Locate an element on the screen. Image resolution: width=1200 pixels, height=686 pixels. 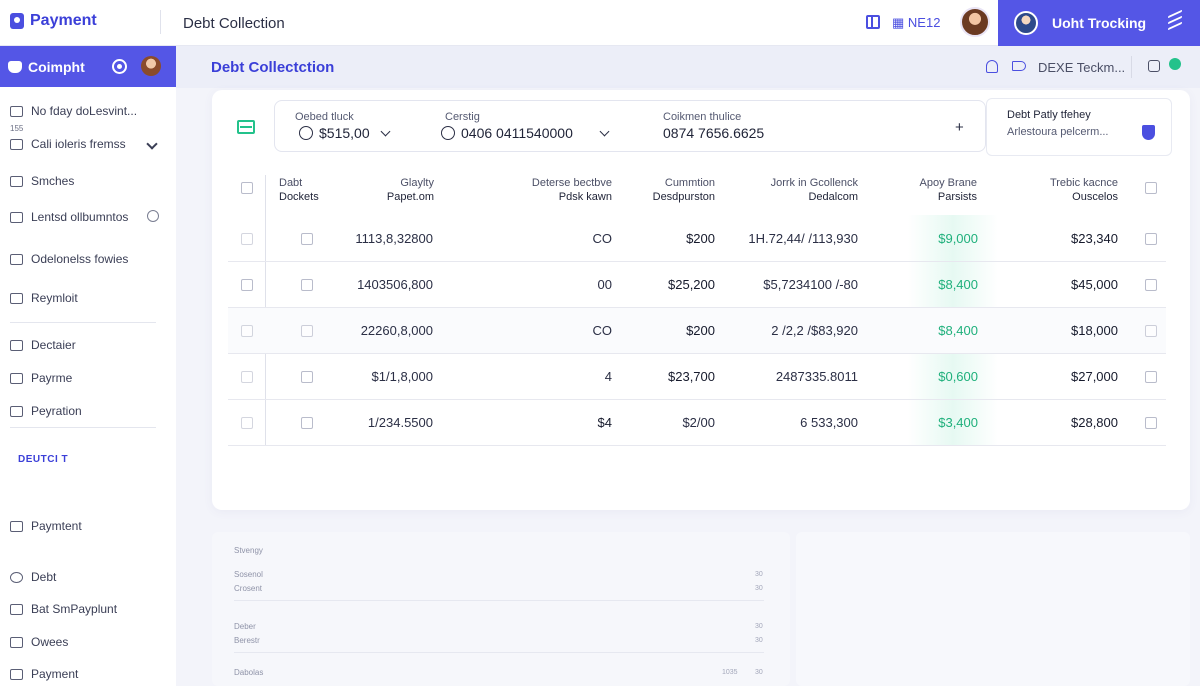
user-icon is located at coordinates (992, 66).